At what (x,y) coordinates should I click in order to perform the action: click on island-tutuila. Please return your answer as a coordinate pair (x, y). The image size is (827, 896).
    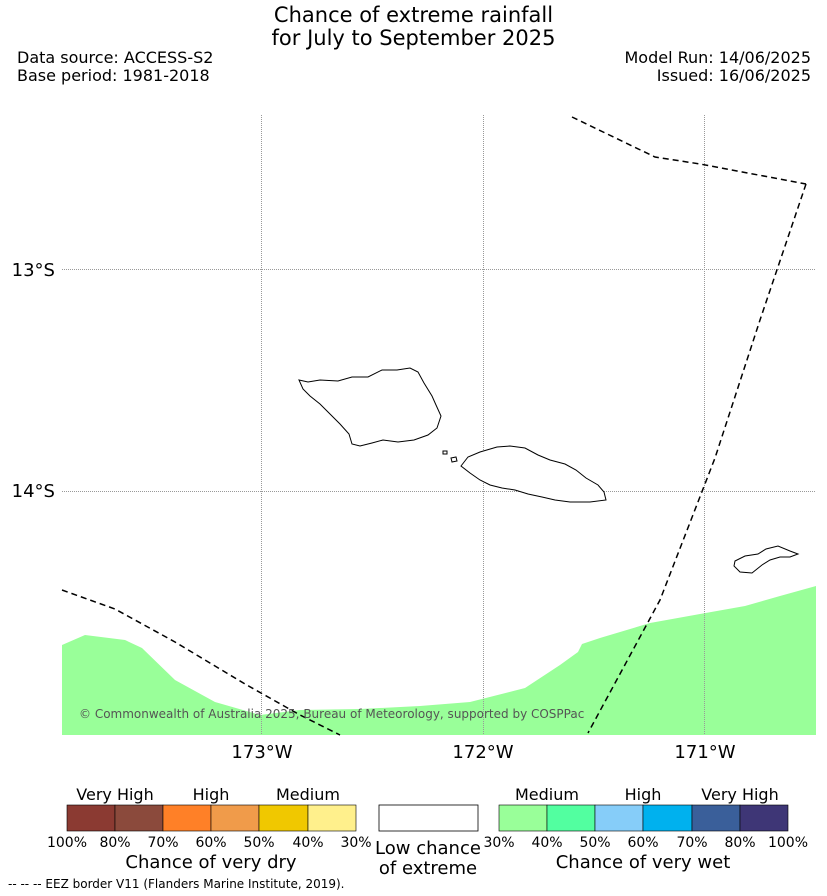
    Looking at the image, I should click on (766, 559).